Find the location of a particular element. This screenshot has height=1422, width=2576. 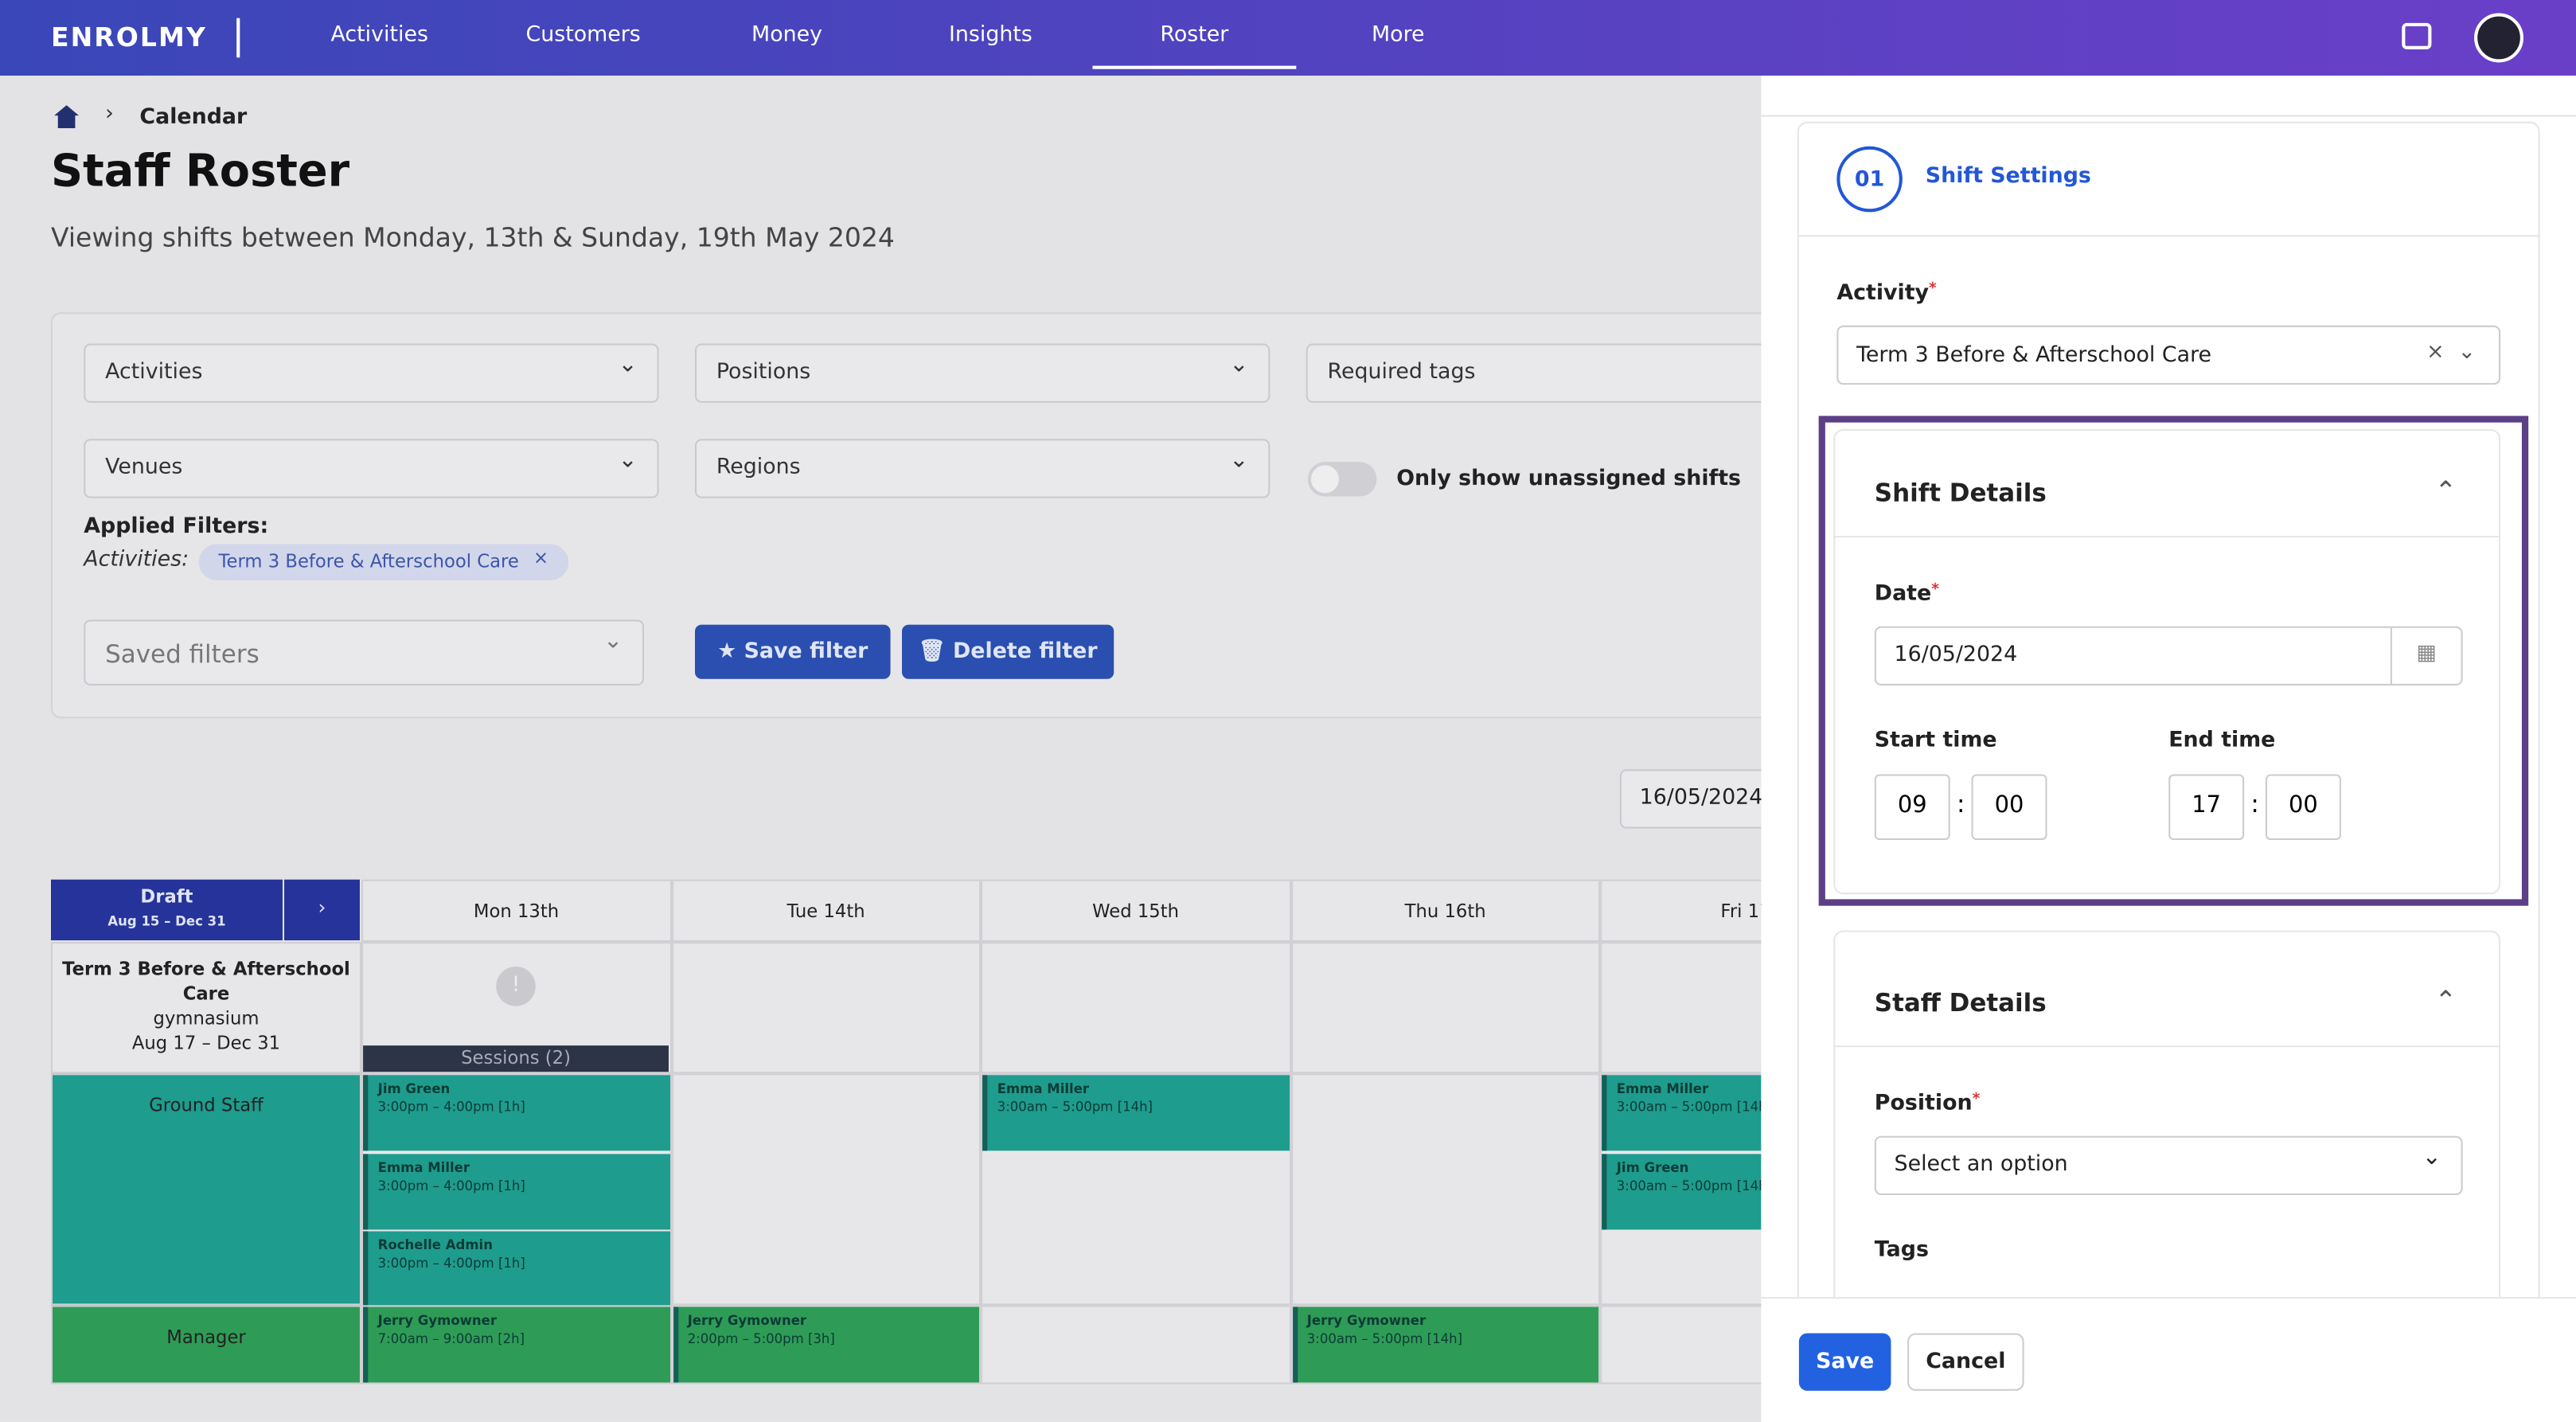

activity-name: Term 3 Before & Afterschool Care is located at coordinates (206, 981).